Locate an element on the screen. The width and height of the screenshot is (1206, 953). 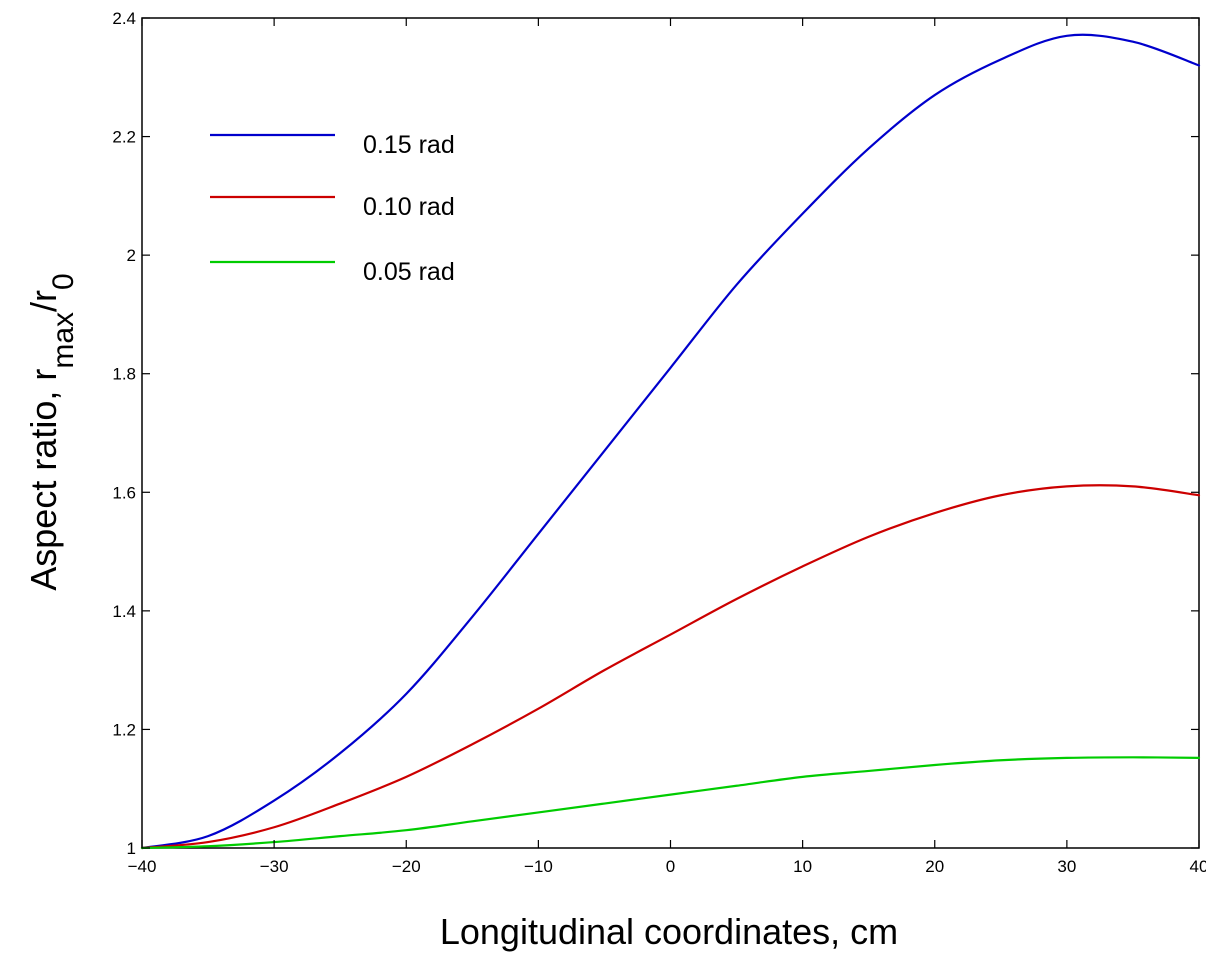
y-tick-label: 1 is located at coordinates (131, 848).